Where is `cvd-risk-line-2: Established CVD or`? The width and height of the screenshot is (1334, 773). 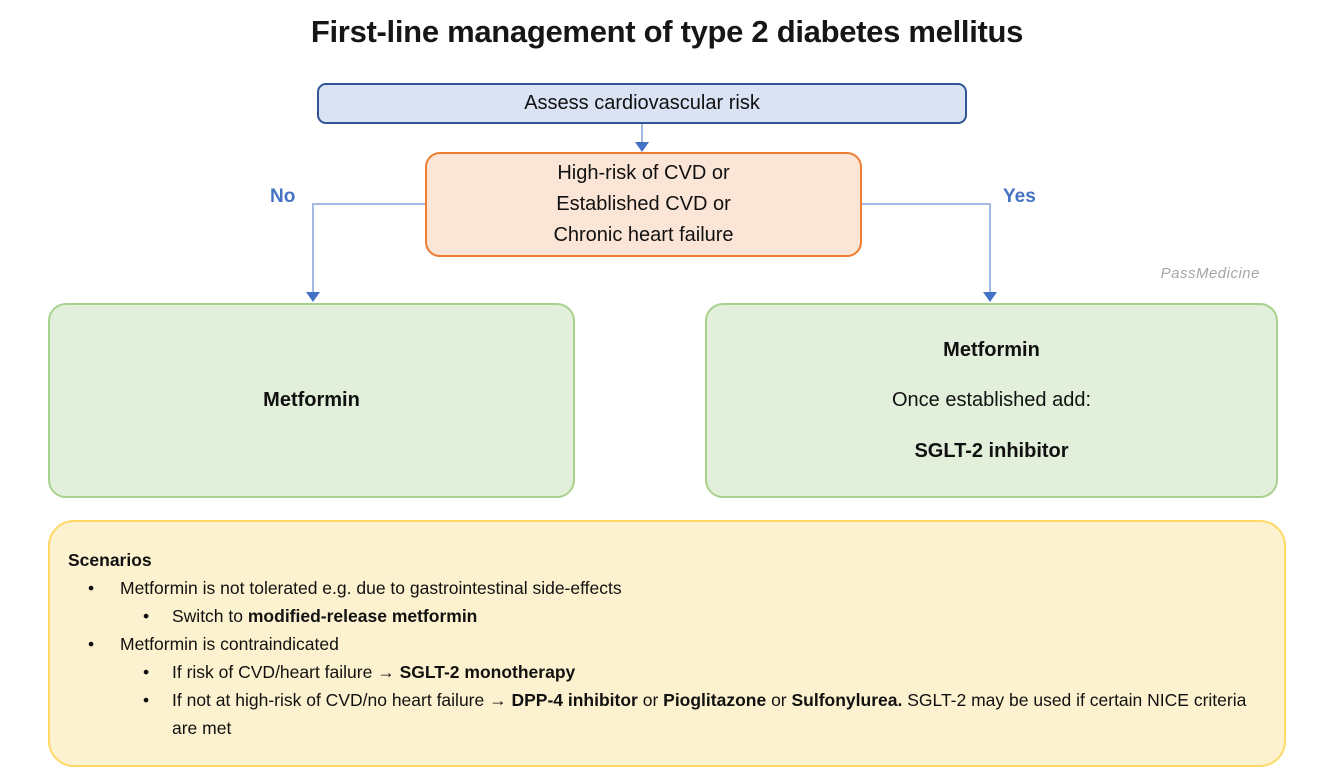
cvd-risk-line-2: Established CVD or is located at coordinates (643, 204).